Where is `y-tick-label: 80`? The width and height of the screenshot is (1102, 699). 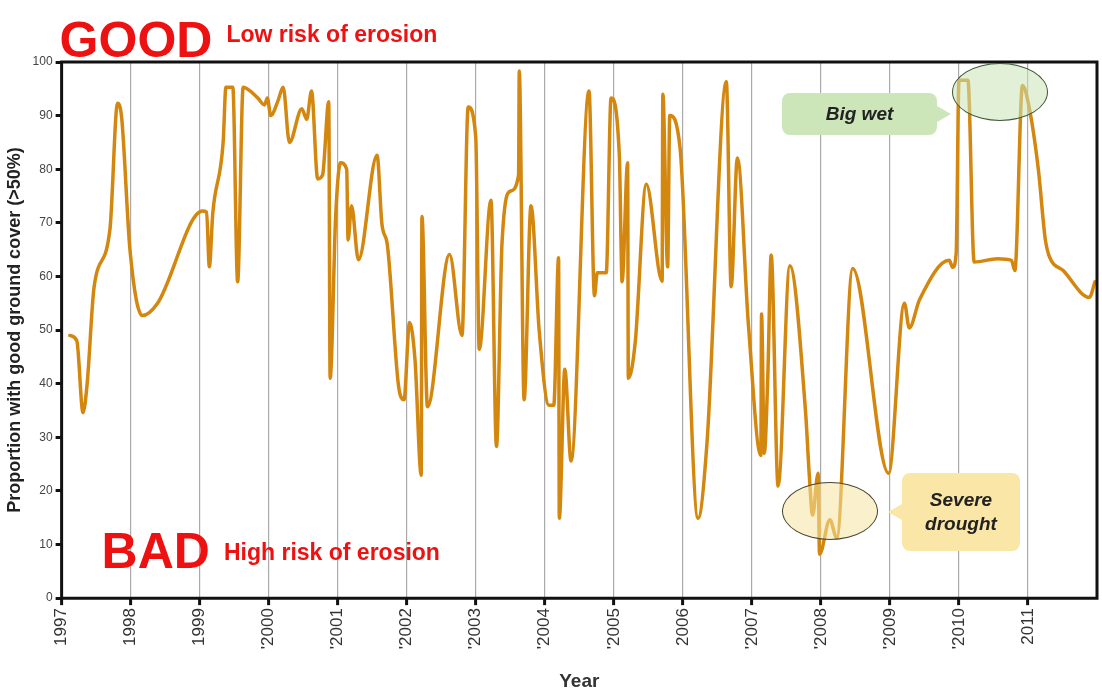 y-tick-label: 80 is located at coordinates (46, 168).